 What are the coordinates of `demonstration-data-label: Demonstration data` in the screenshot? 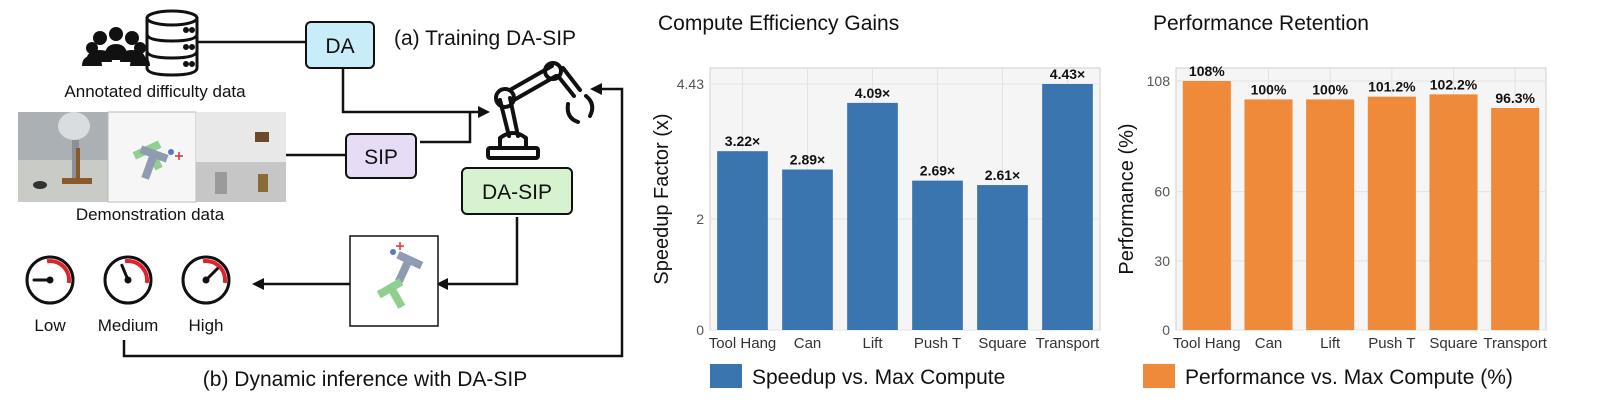 It's located at (150, 214).